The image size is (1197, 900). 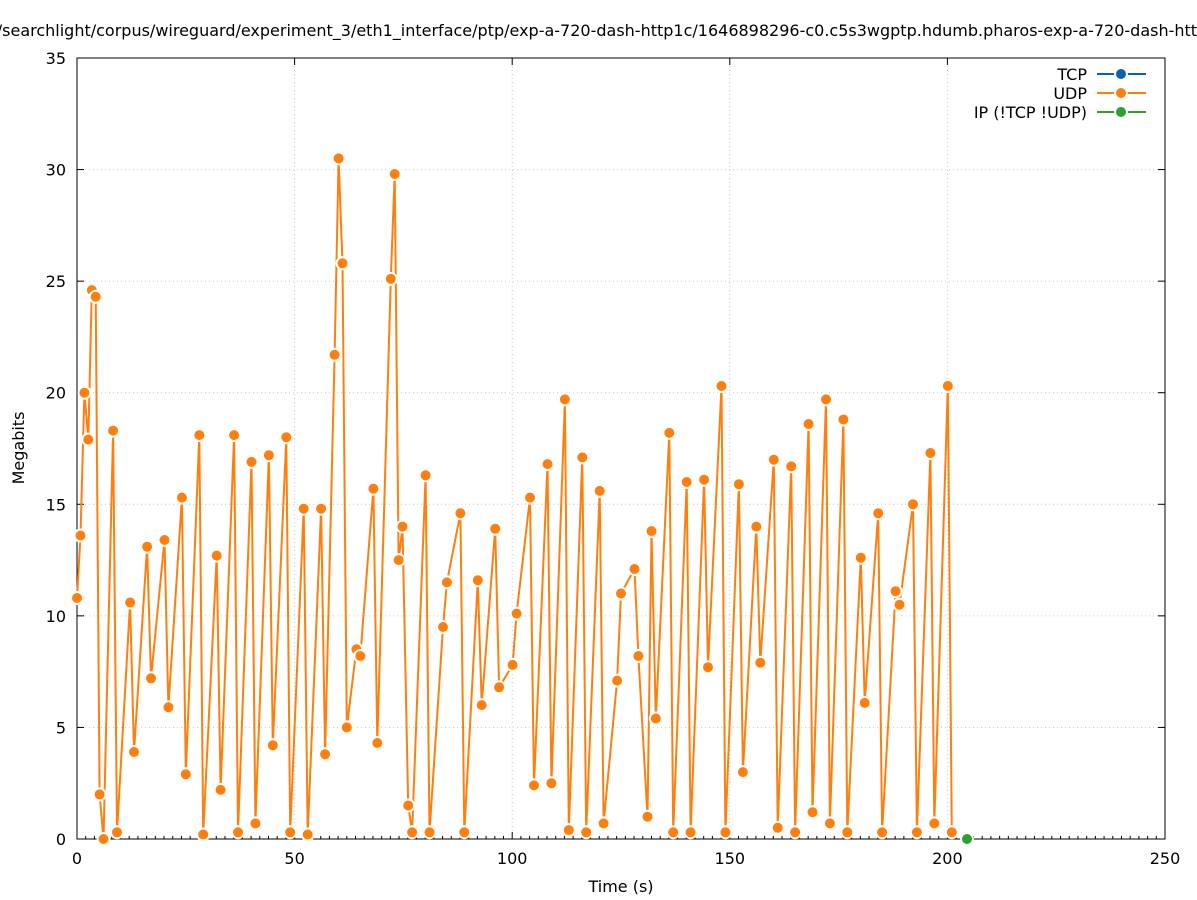 I want to click on x-tick-label: 150, so click(x=730, y=858).